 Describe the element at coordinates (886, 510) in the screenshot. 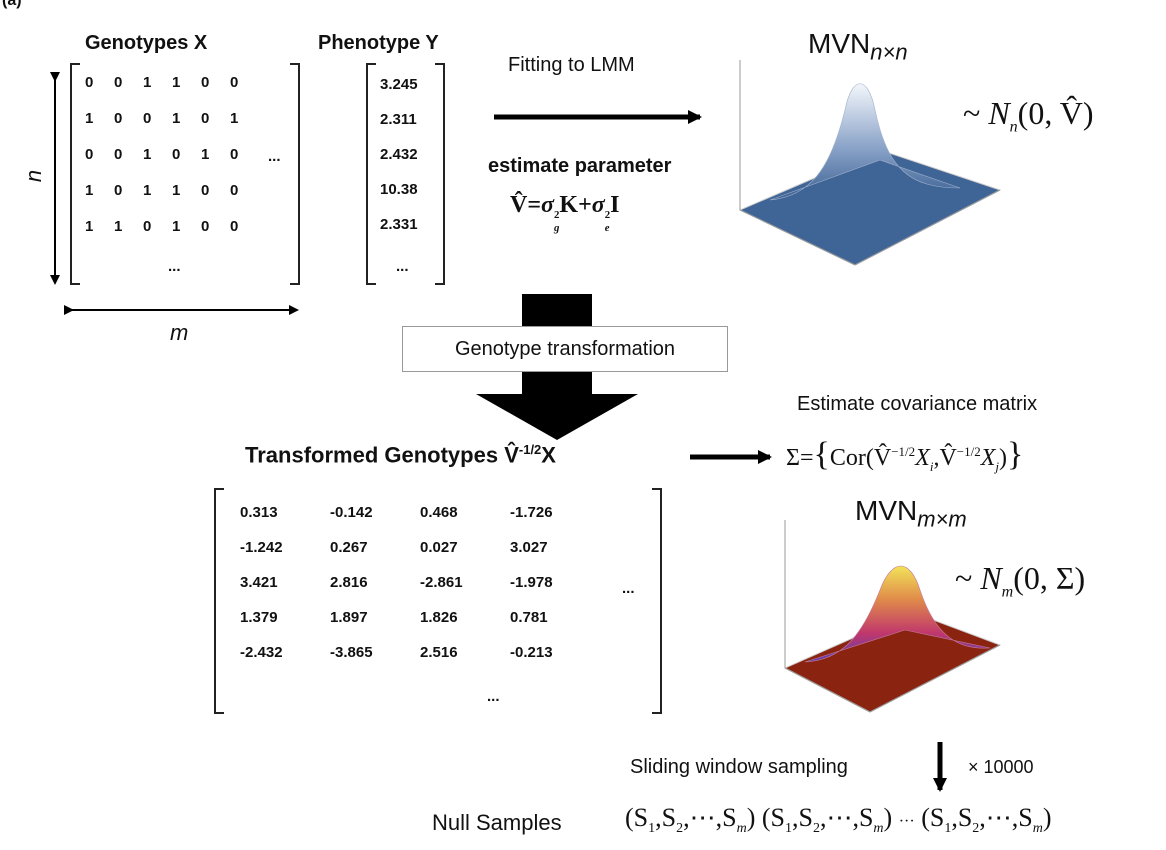

I see `mvn2-title-text: MVN` at that location.